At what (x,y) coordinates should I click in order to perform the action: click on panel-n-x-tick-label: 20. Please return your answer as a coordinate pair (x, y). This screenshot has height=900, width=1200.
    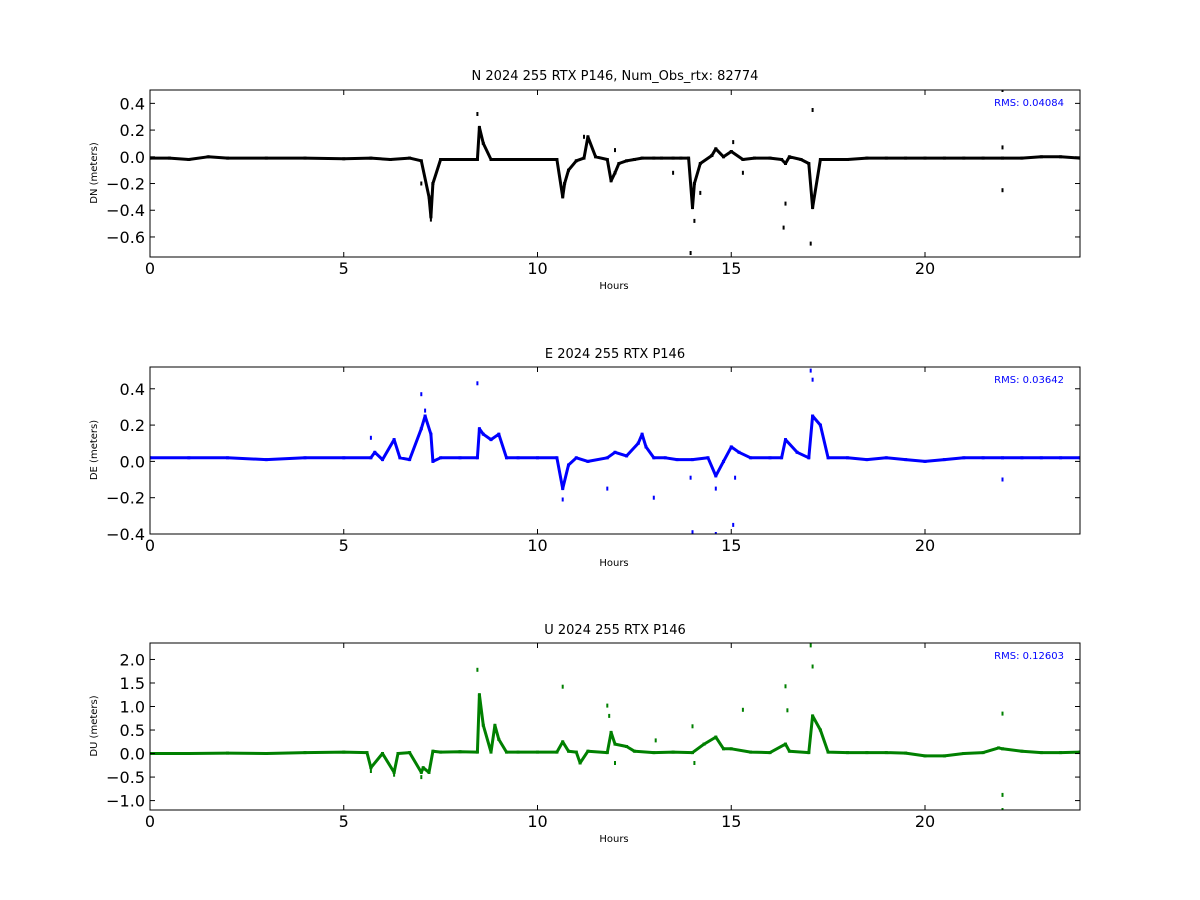
    Looking at the image, I should click on (925, 268).